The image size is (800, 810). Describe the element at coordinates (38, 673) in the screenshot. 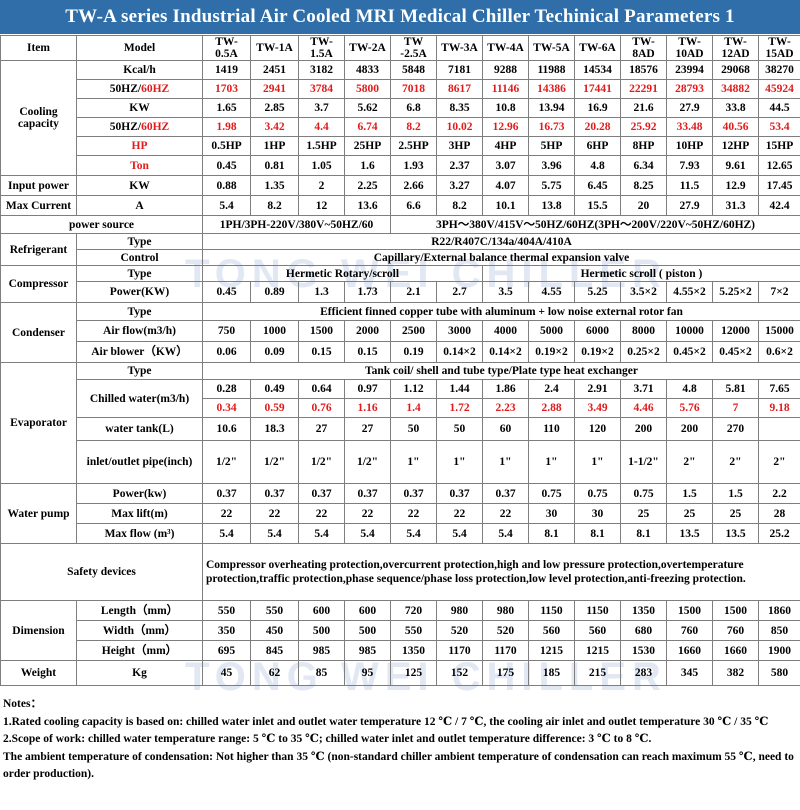

I see `weight-label: Weight` at that location.